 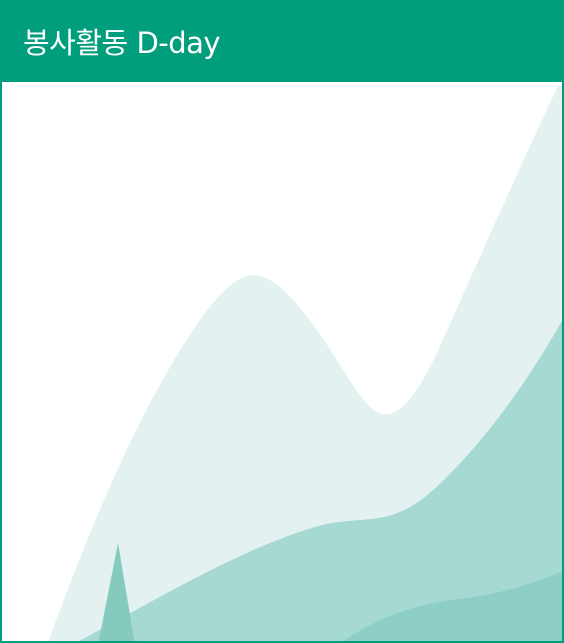 I want to click on widget-title: 봉사활동 D-day, so click(x=122, y=43).